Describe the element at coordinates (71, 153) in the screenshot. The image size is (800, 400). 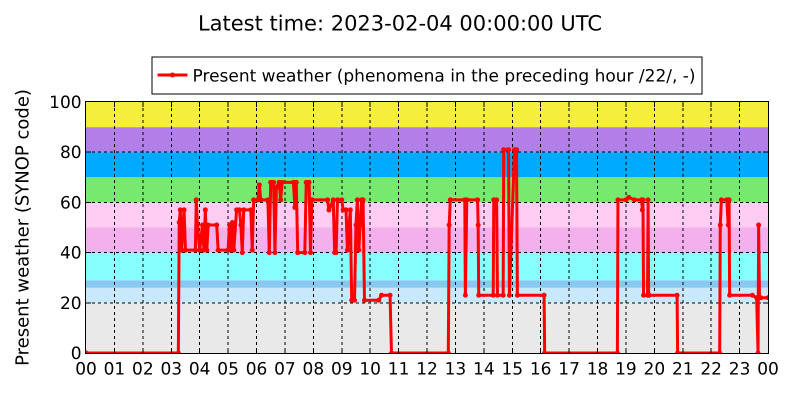
I see `y-tick-label: 80` at that location.